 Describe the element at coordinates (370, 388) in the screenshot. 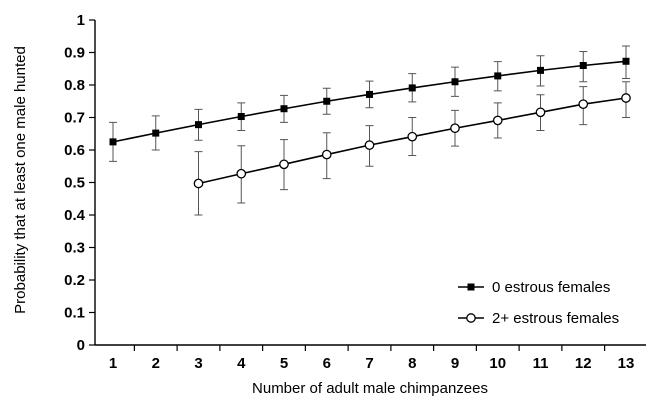

I see `x-axis-title: Number of adult male chimpanzees` at that location.